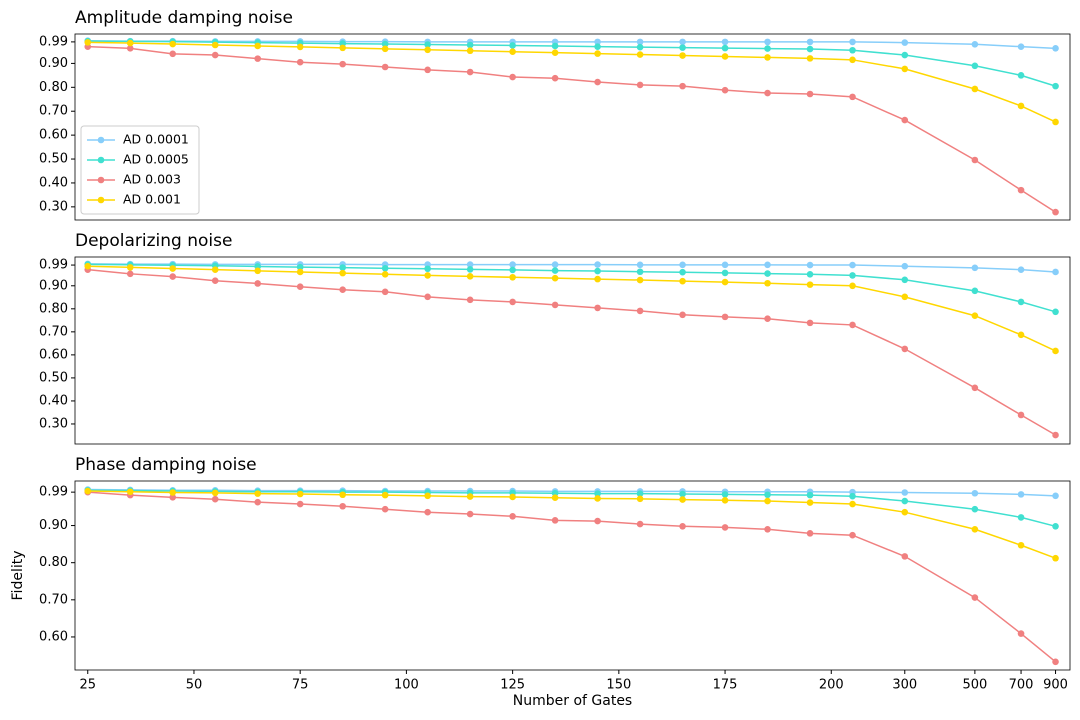  I want to click on y-tick-label: 0.60, so click(53, 636).